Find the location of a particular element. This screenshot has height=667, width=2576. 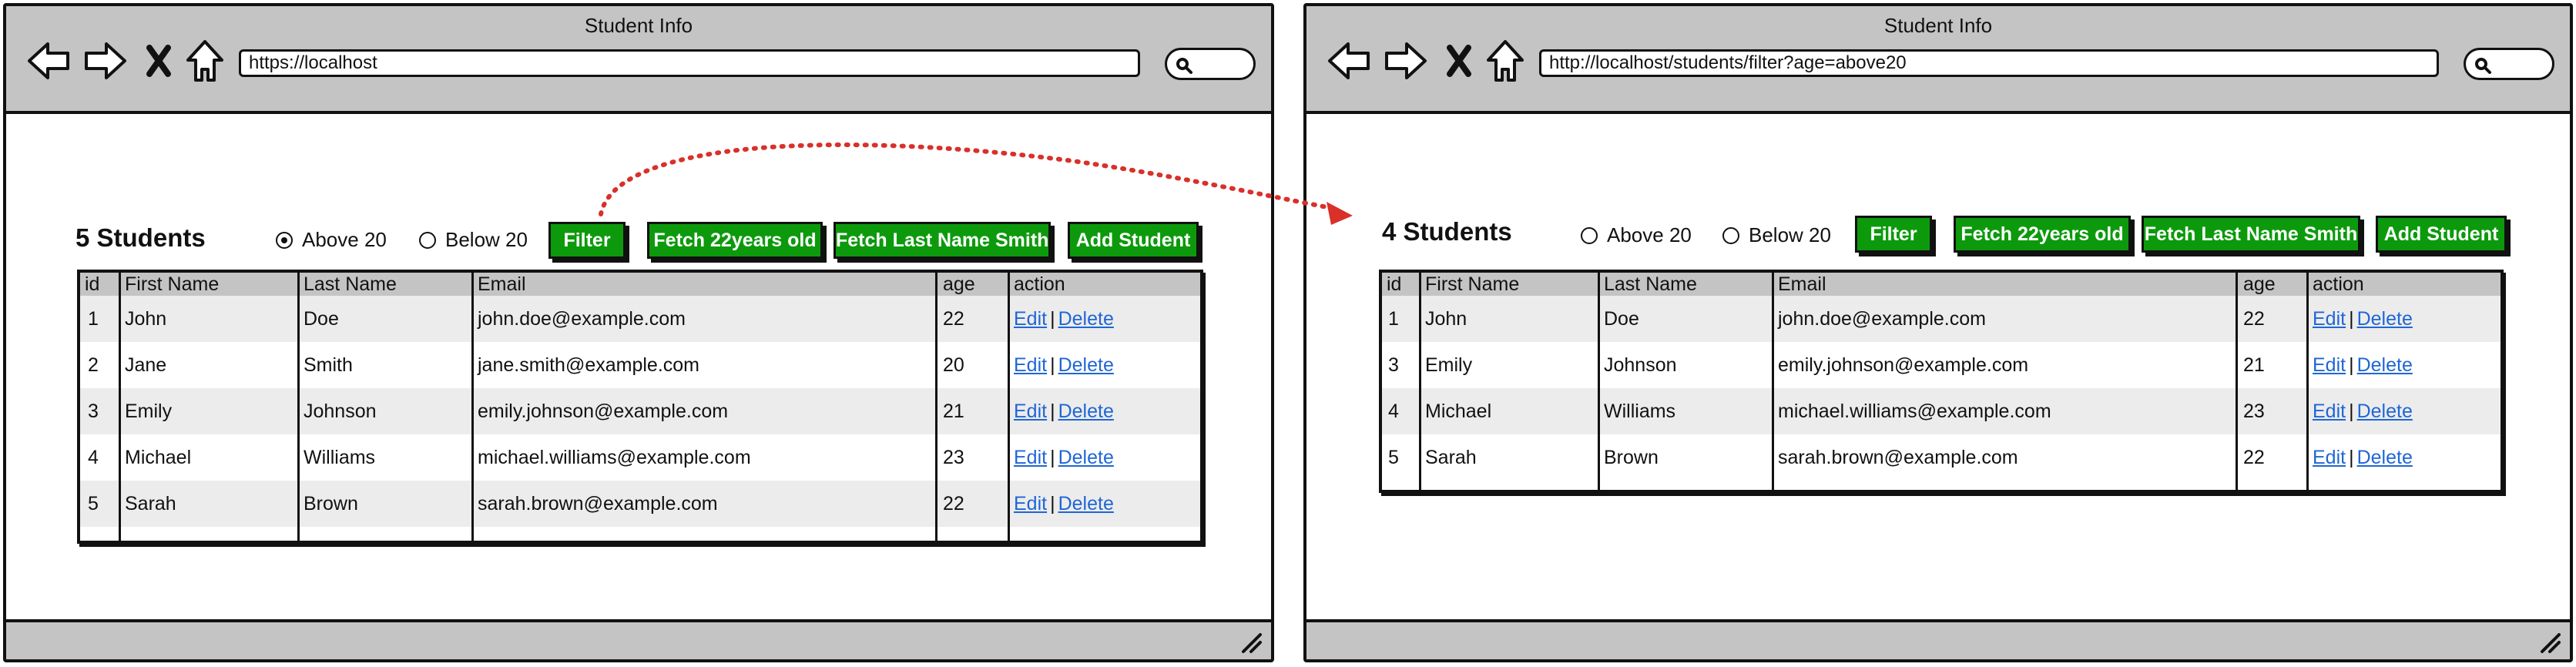

page-title: 5 Students is located at coordinates (140, 238).